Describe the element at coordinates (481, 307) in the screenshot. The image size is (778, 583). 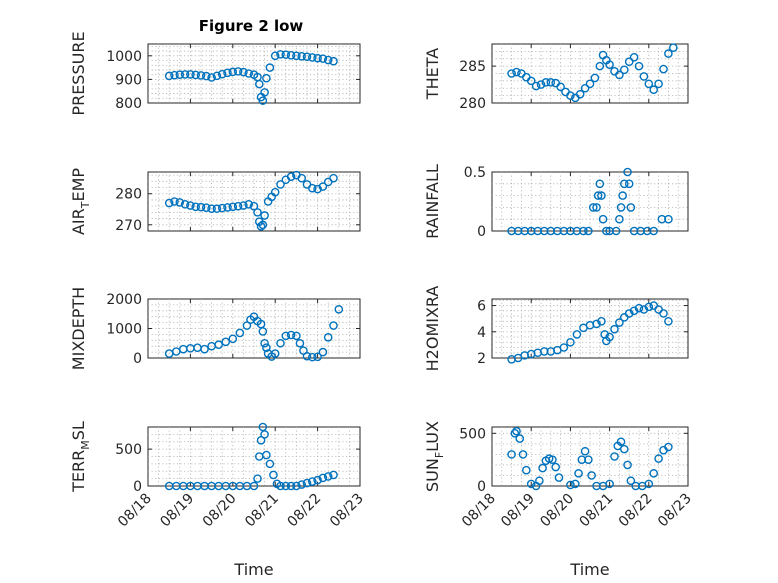
I see `y-tick-label: 6` at that location.